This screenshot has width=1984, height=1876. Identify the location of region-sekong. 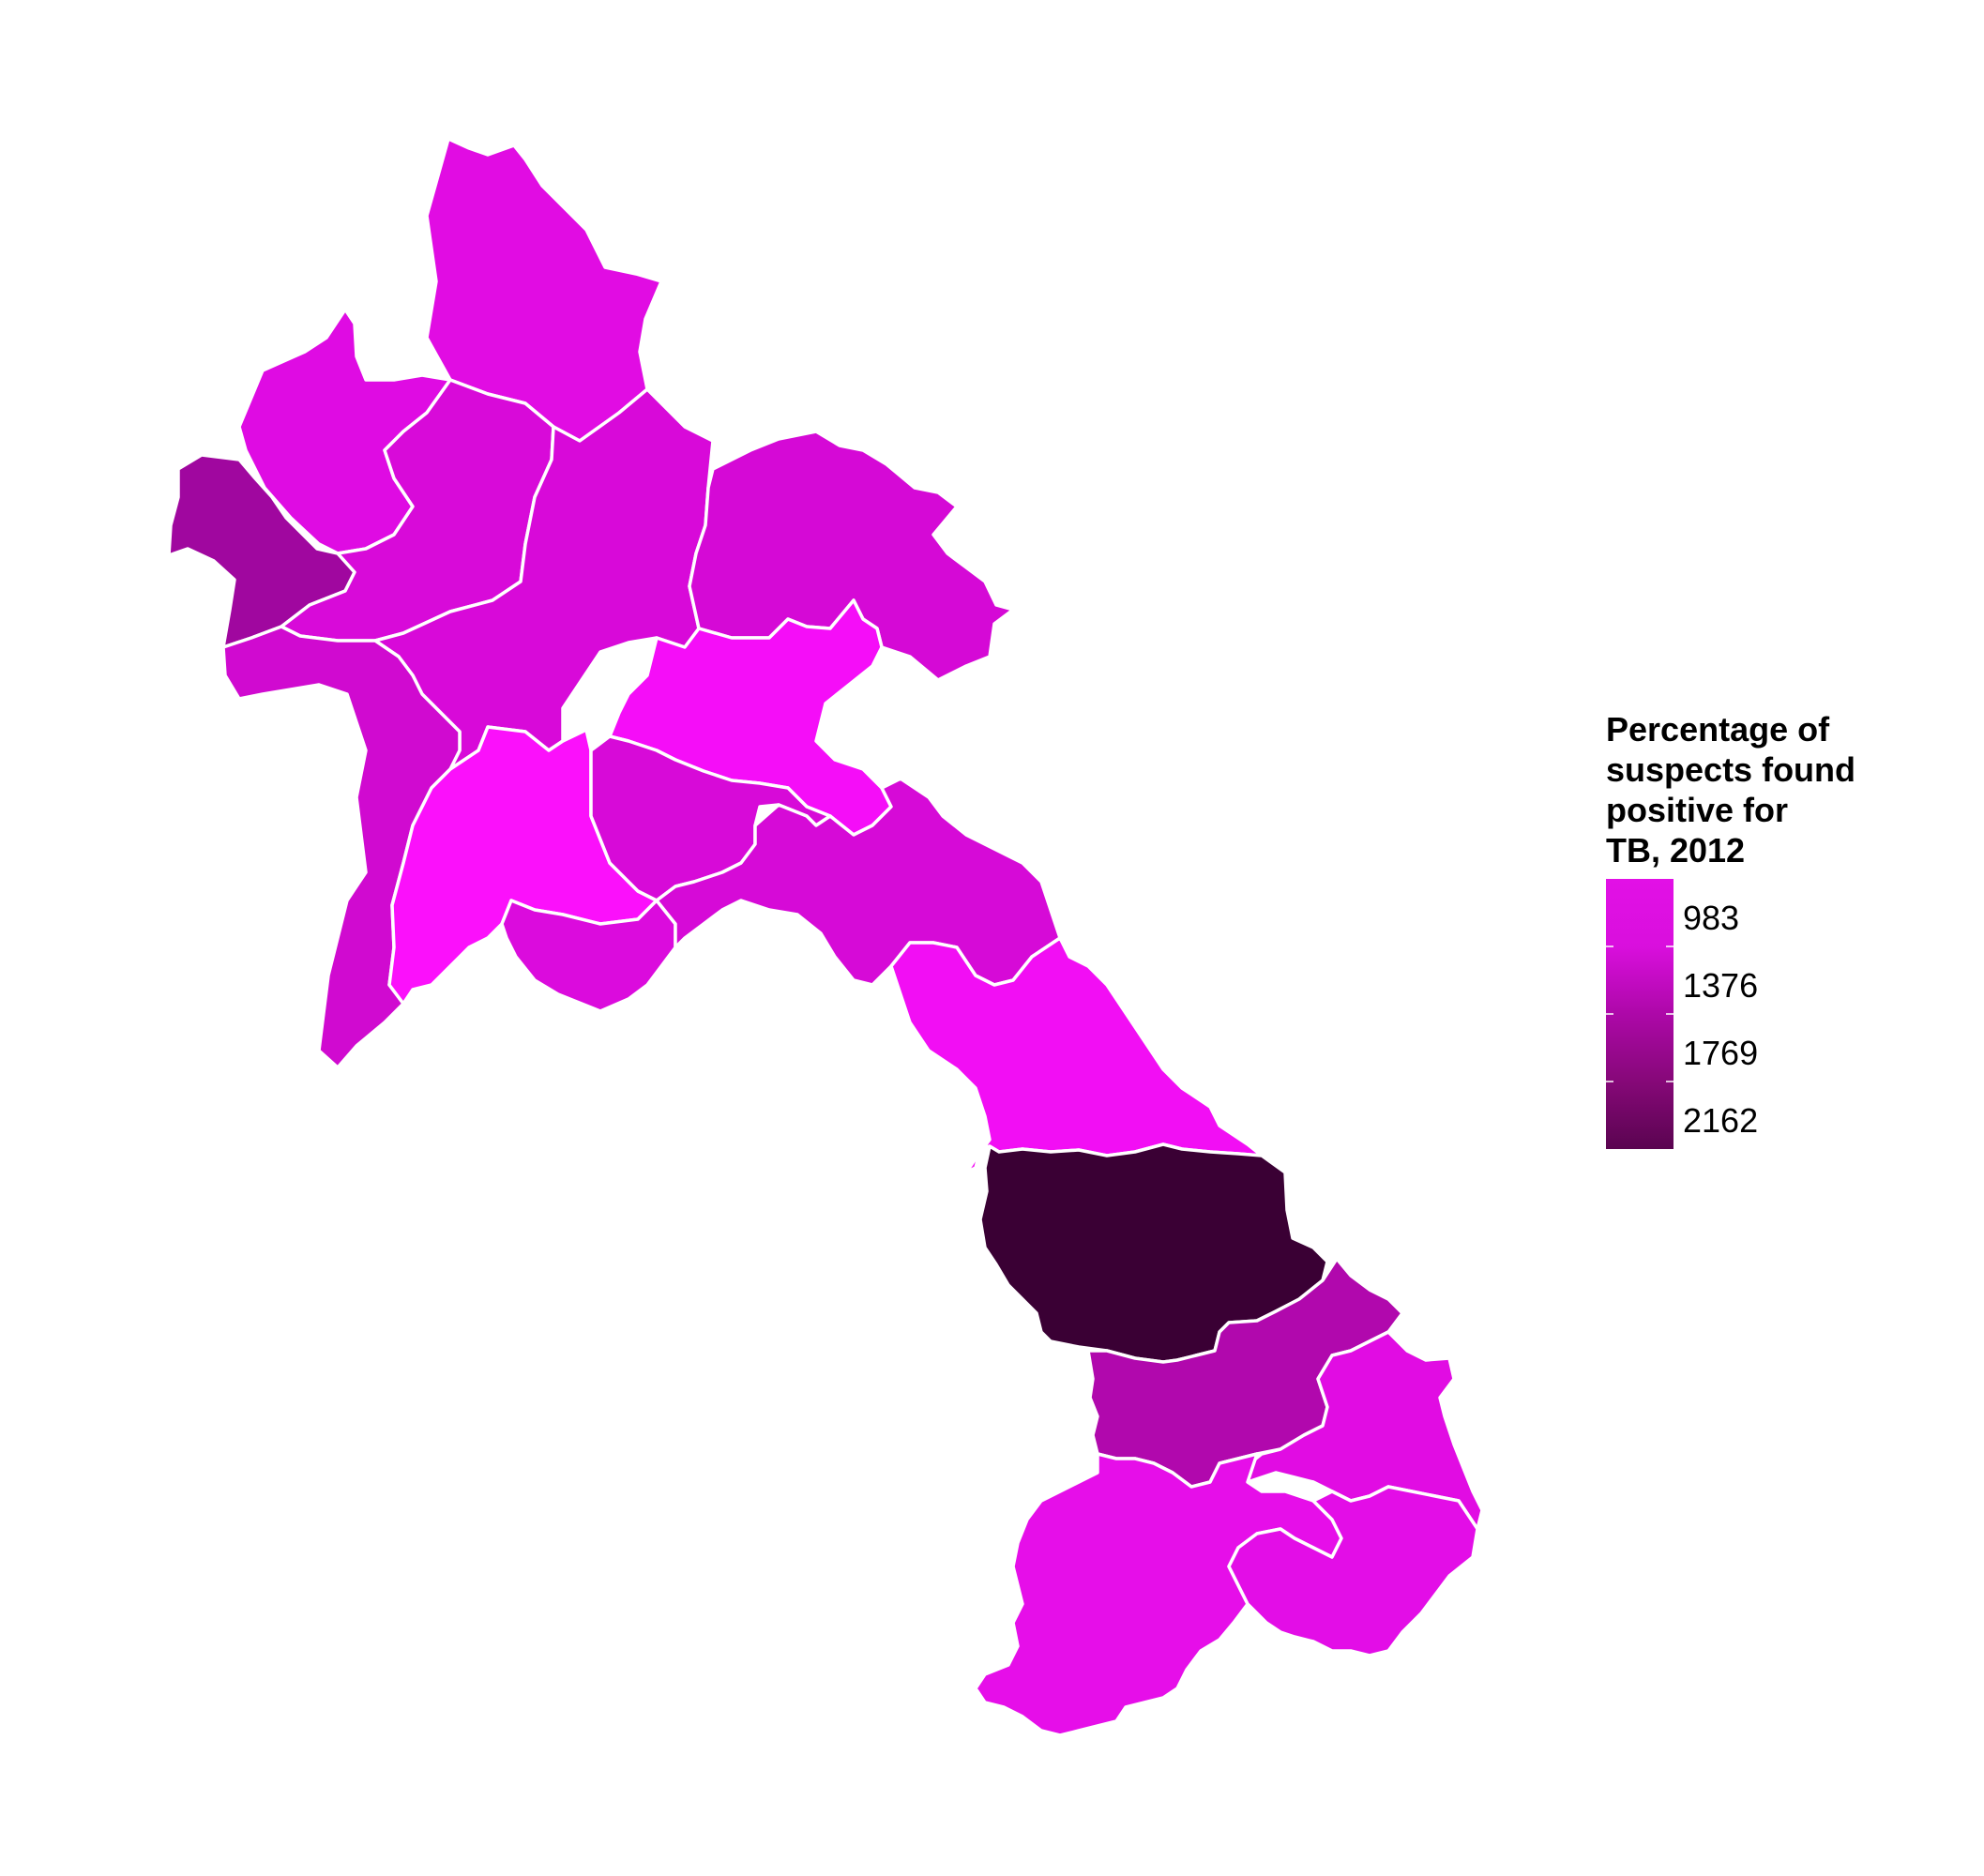
(1360, 1430).